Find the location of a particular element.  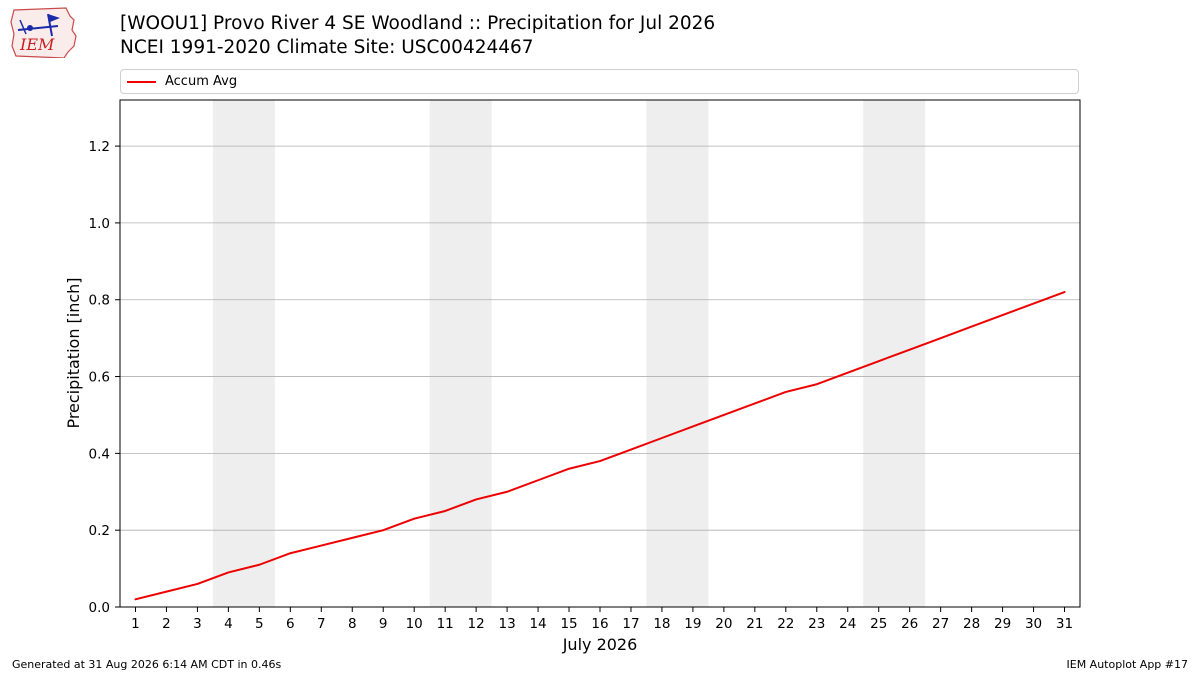

iem-logo: IEM is located at coordinates (43, 32).